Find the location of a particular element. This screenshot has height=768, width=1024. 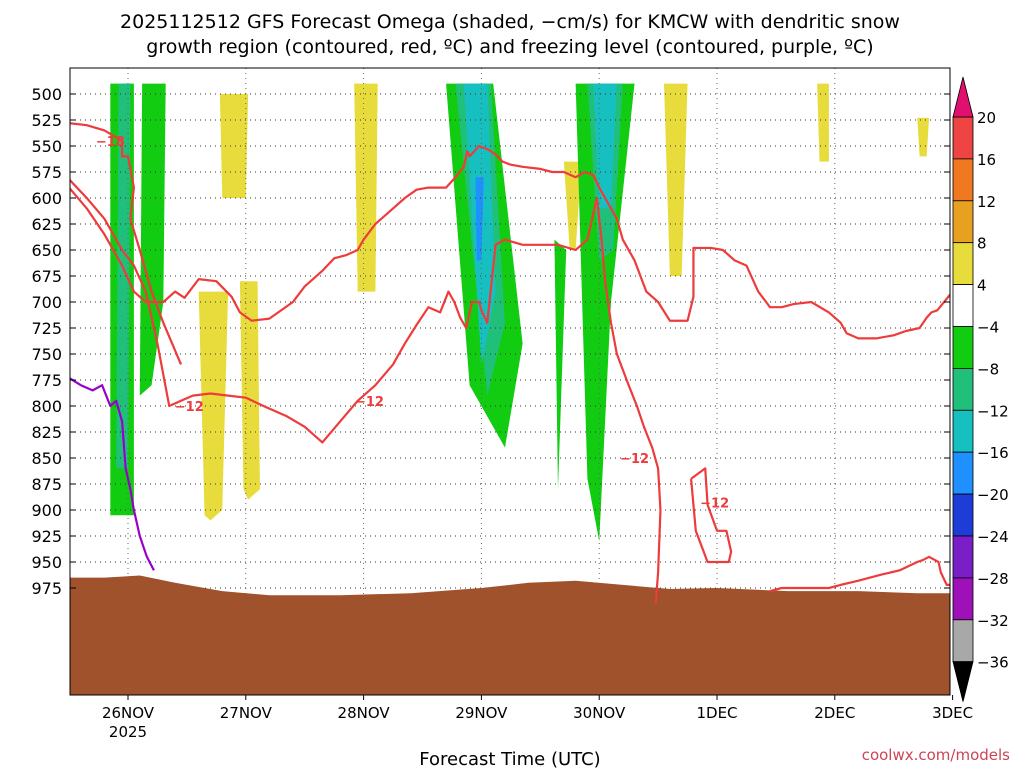

colorbar: 20 16 12 8 4 −4 −8 −12 −16 −20 −24 −28 −32 −36 is located at coordinates (980, 389).